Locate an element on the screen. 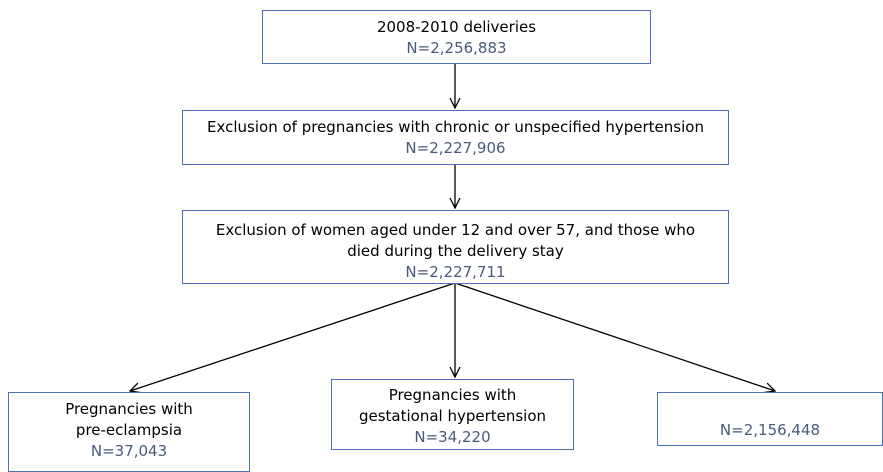  node-count: N=2,227,711 is located at coordinates (455, 272).